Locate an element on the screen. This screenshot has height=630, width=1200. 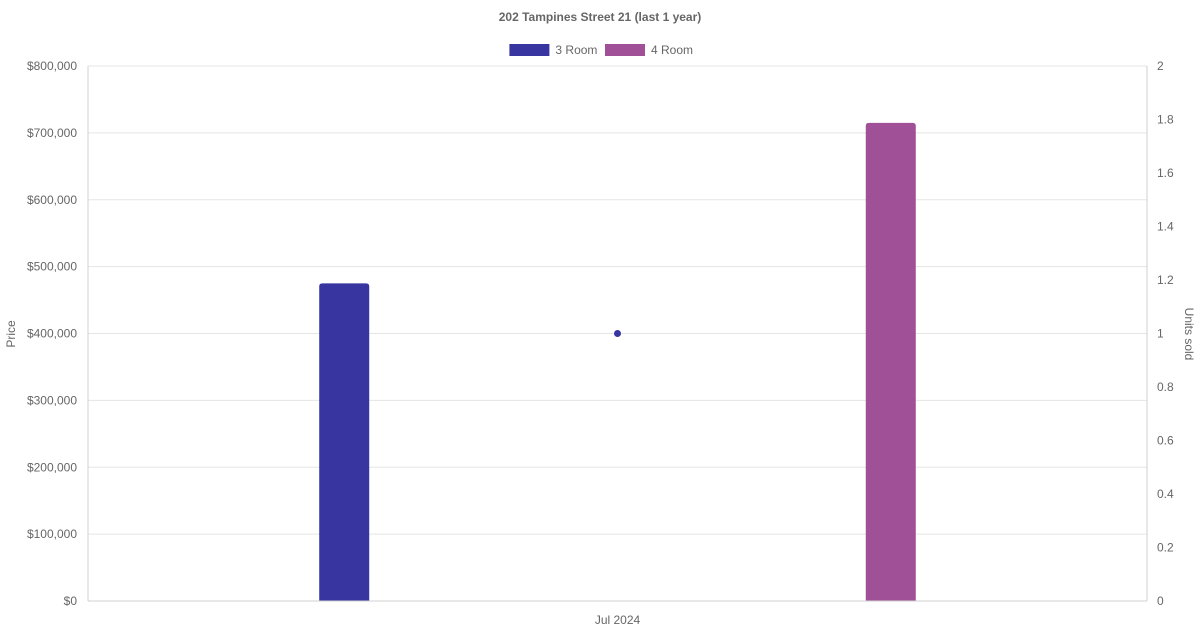
units-sold-point is located at coordinates (617, 333).